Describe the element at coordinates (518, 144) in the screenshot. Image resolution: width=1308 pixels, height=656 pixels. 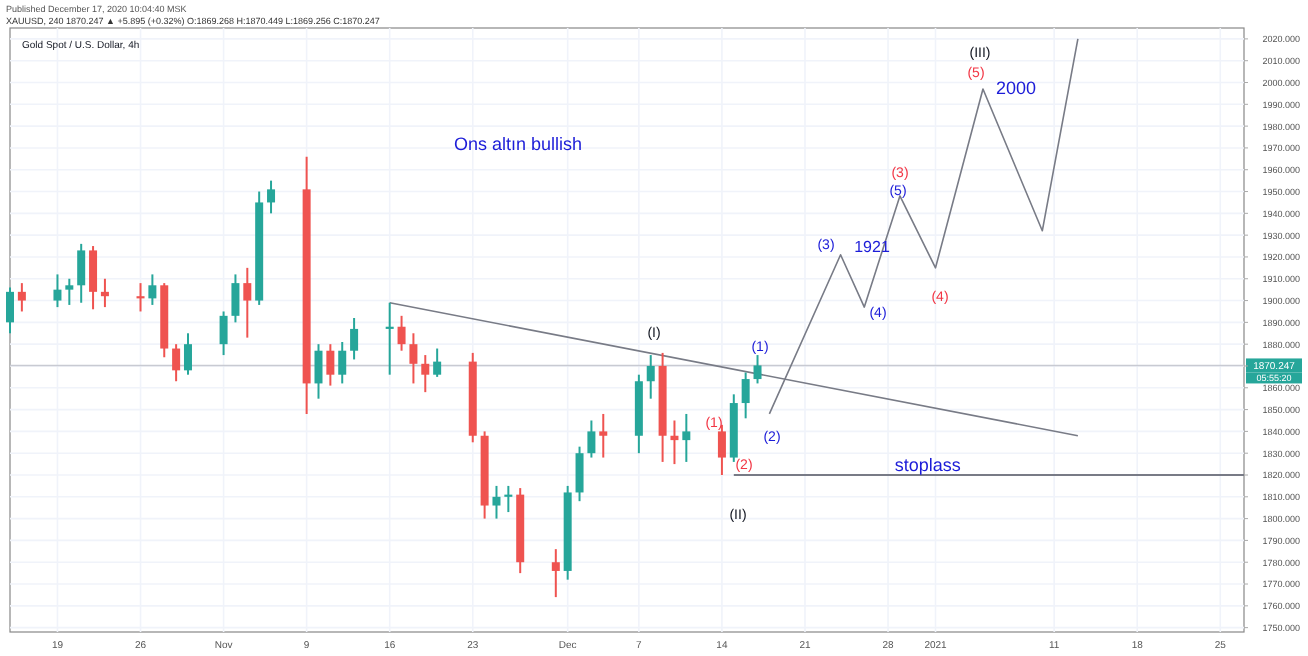
I see `annotation: Ons altın bullish` at that location.